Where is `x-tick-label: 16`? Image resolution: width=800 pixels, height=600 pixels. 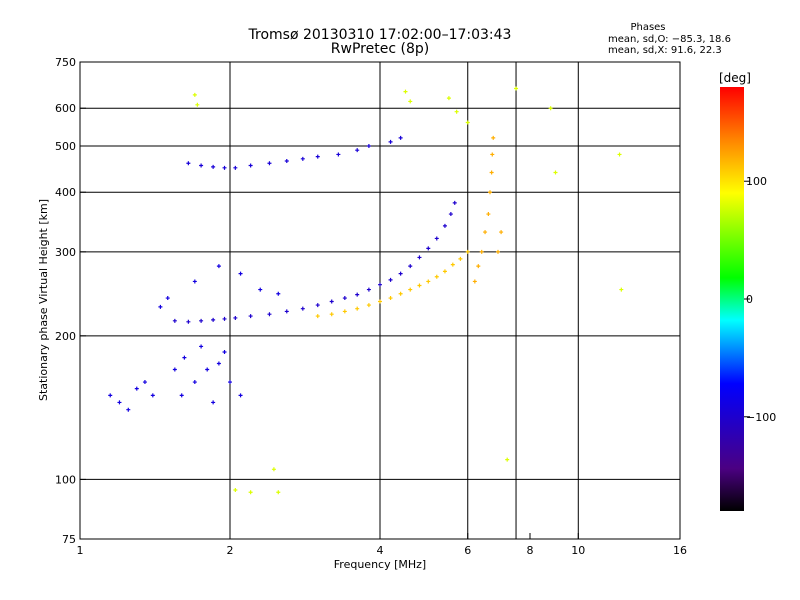
x-tick-label: 16 is located at coordinates (680, 550).